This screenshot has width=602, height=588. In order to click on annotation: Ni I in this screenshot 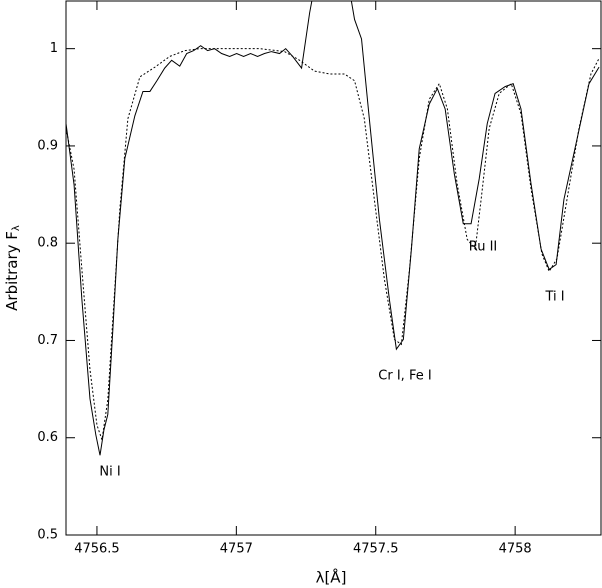, I will do `click(109, 472)`.